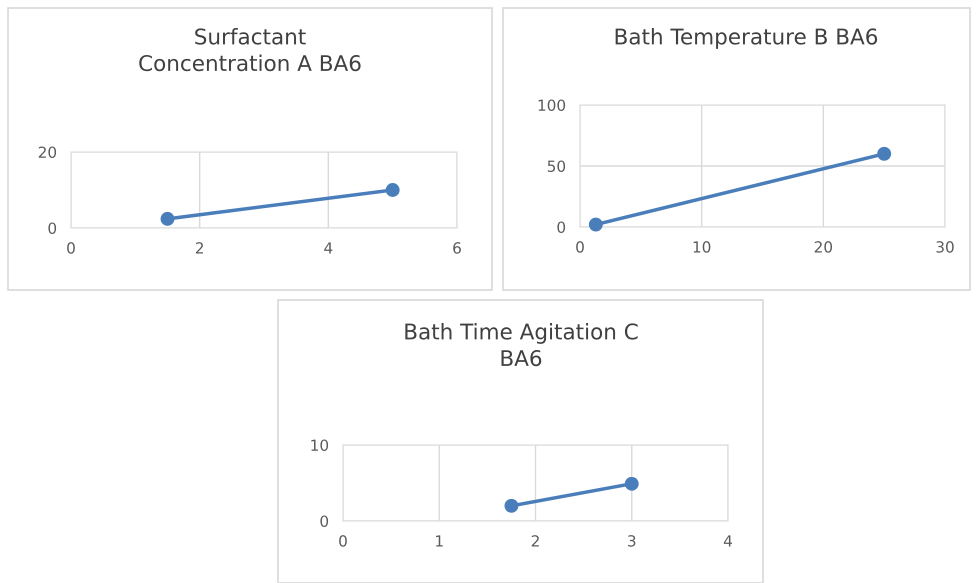 Image resolution: width=978 pixels, height=583 pixels. I want to click on y-tick-label: 50, so click(557, 166).